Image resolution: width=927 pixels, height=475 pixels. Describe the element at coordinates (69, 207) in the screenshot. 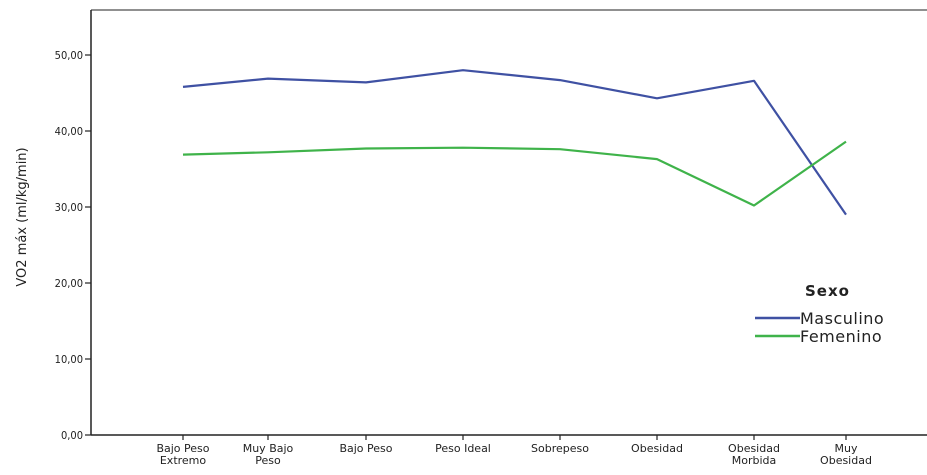

I see `y-tick-label: 30,00` at that location.